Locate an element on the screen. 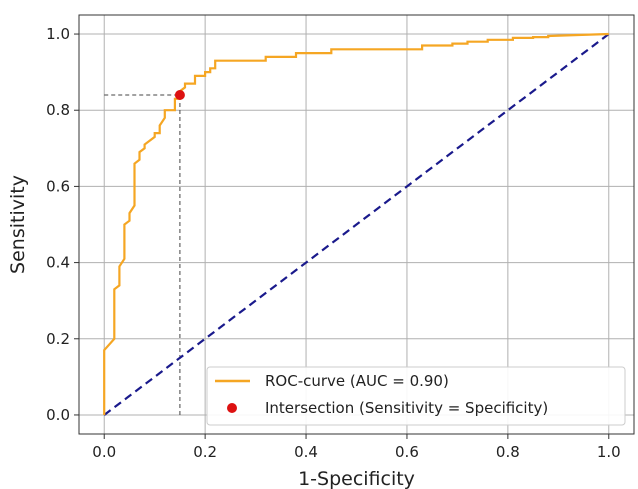  y-axis-ticks: 0.0 0.2 0.4 0.6 0.8 1.0 is located at coordinates (62, 224).